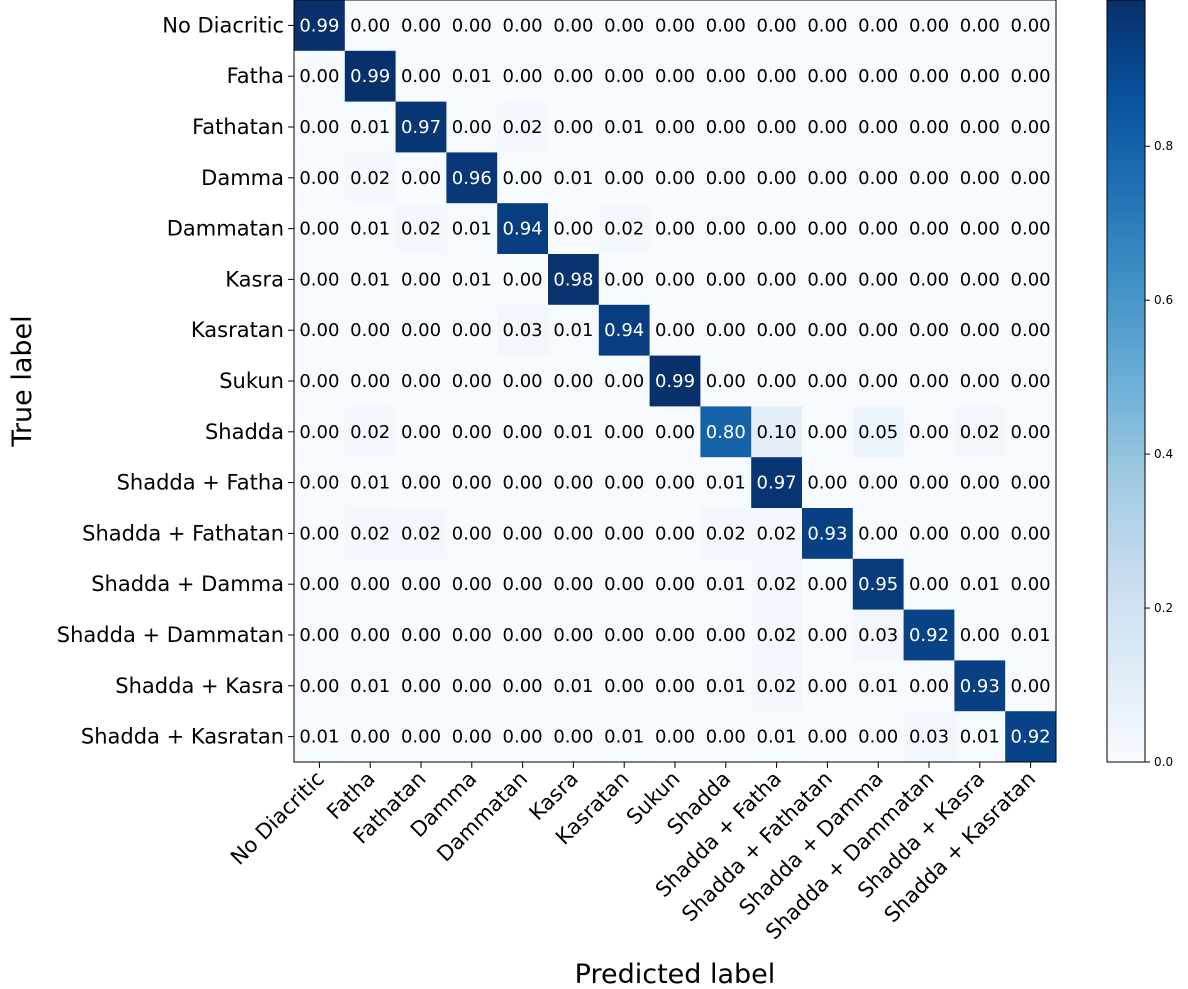  I want to click on y-tick-label: Shadda + Kasra, so click(199, 686).